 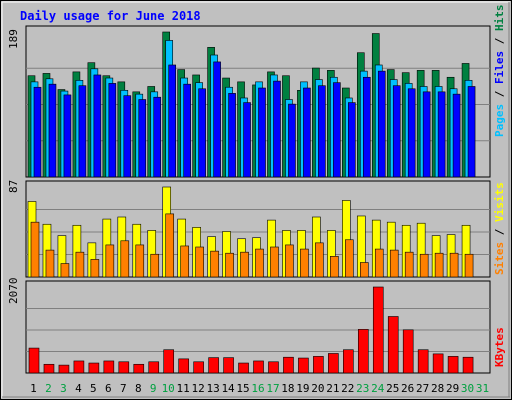 What do you see at coordinates (499, 18) in the screenshot?
I see `legend-hits: Hits` at bounding box center [499, 18].